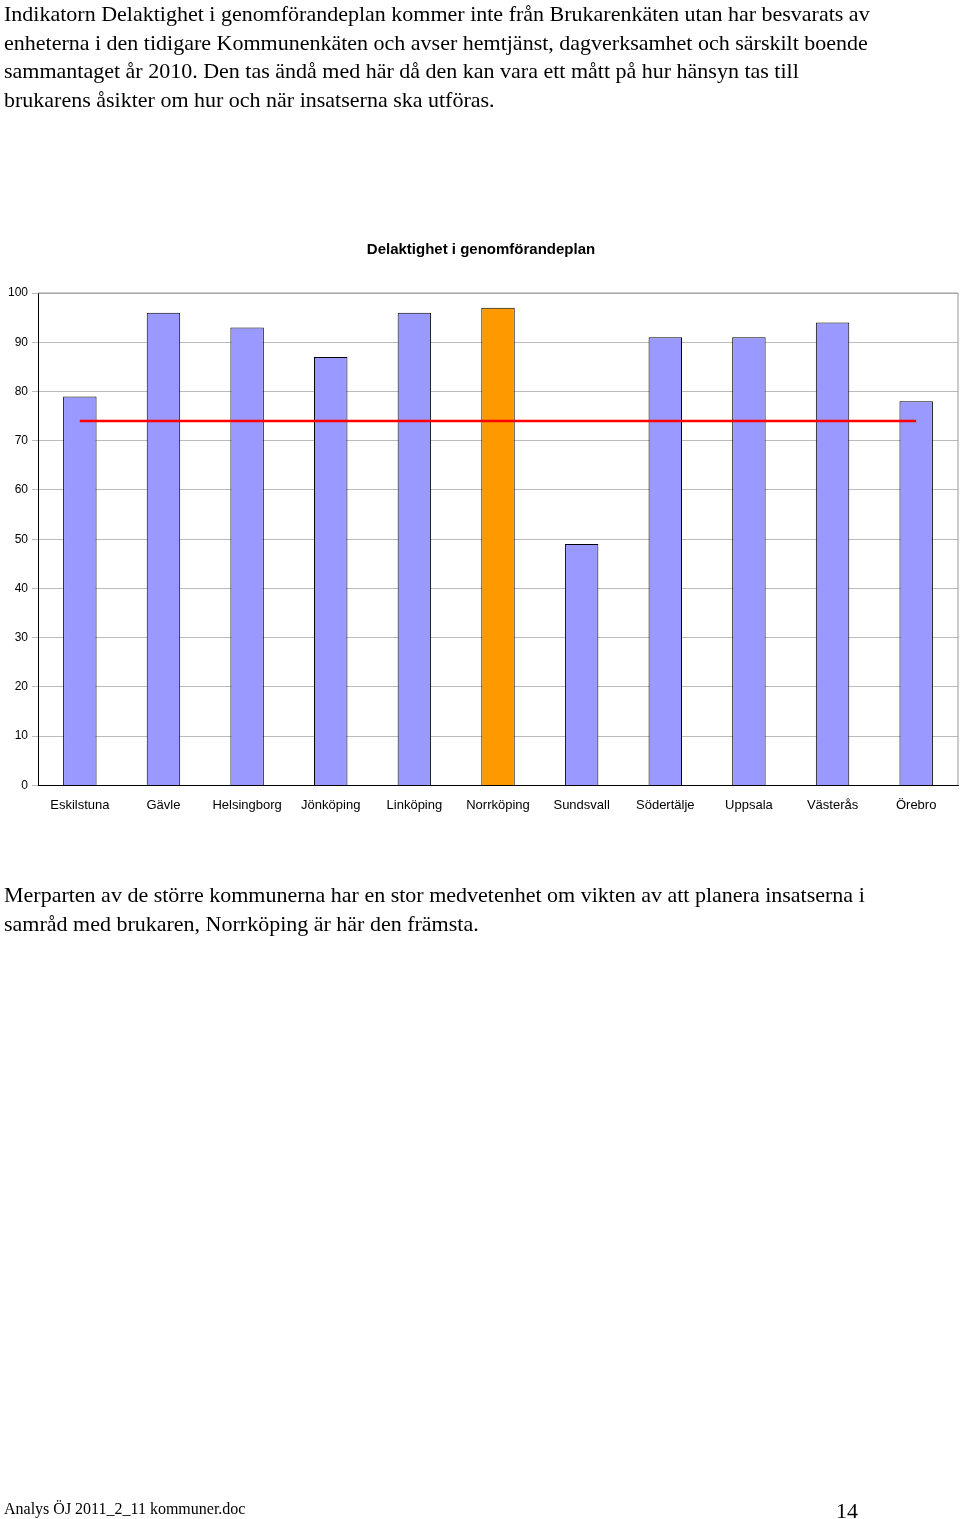 The width and height of the screenshot is (960, 1519). What do you see at coordinates (25, 784) in the screenshot?
I see `y-tick-label: 0` at bounding box center [25, 784].